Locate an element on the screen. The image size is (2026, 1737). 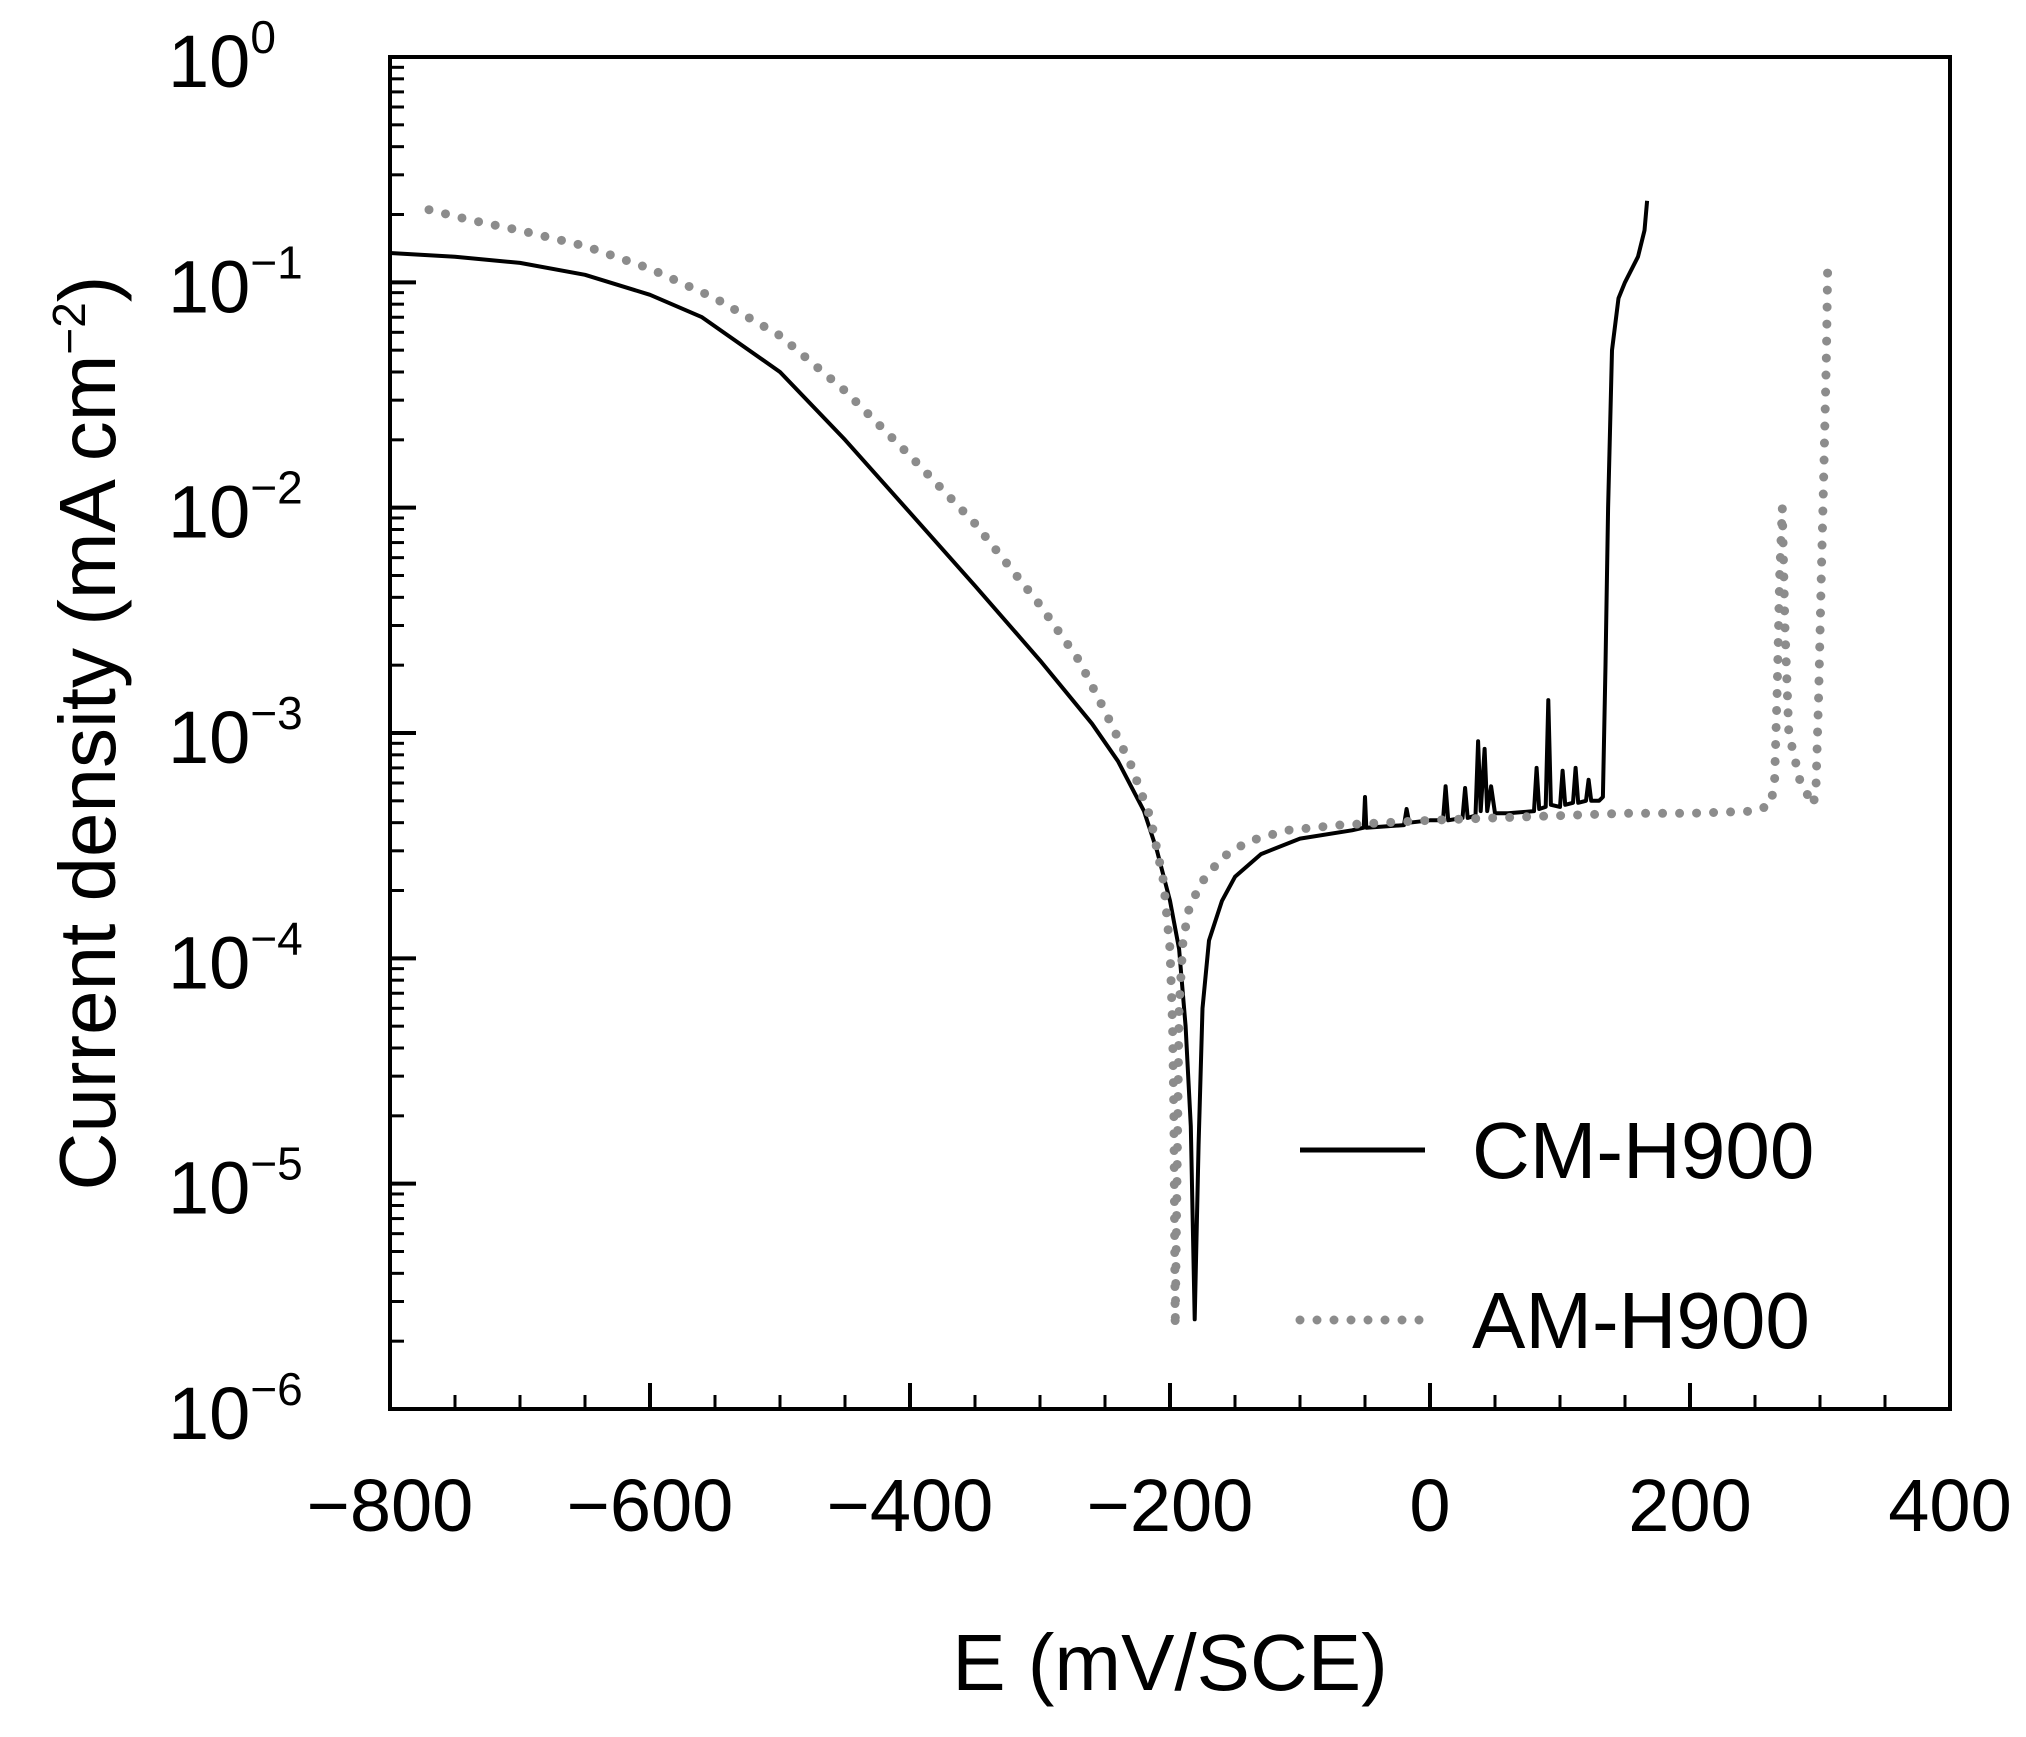
x-tick-label: −200 is located at coordinates (1170, 1505).